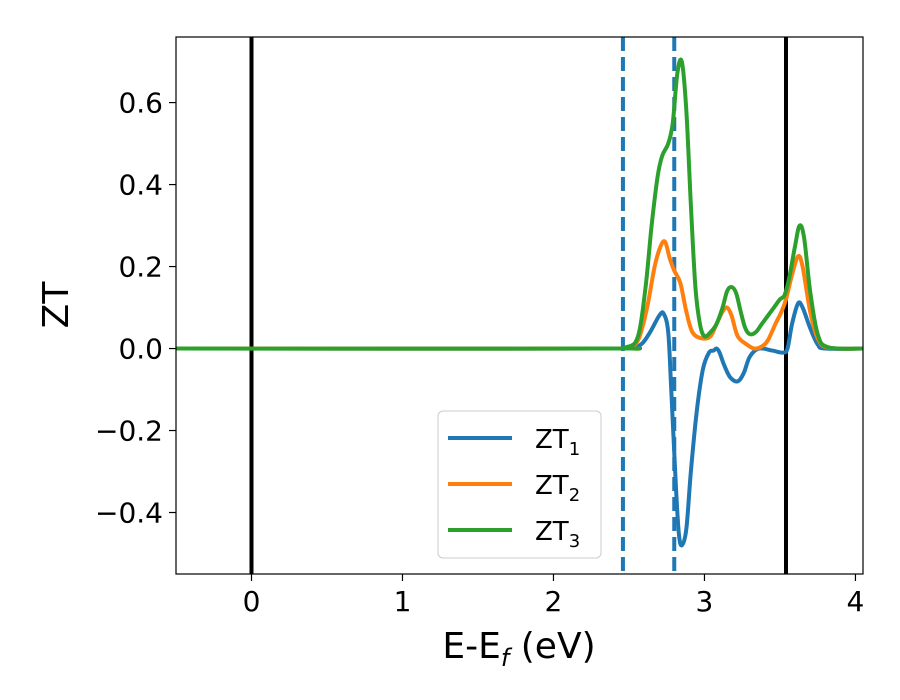 The image size is (900, 700). I want to click on y-axis-ticks: −0.4 −0.2 0.0 0.2 0.4 0.6, so click(135, 308).